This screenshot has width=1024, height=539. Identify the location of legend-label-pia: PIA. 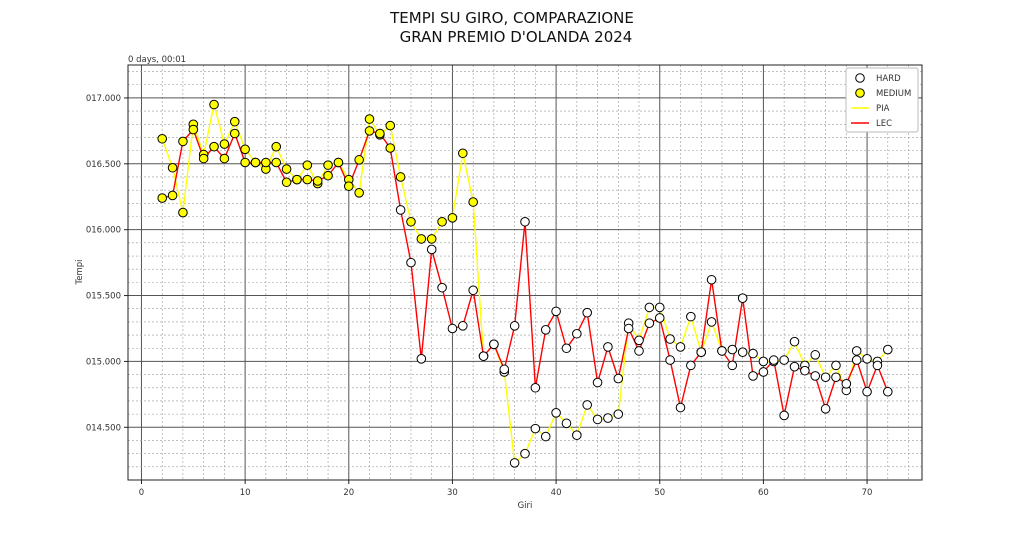
(883, 109).